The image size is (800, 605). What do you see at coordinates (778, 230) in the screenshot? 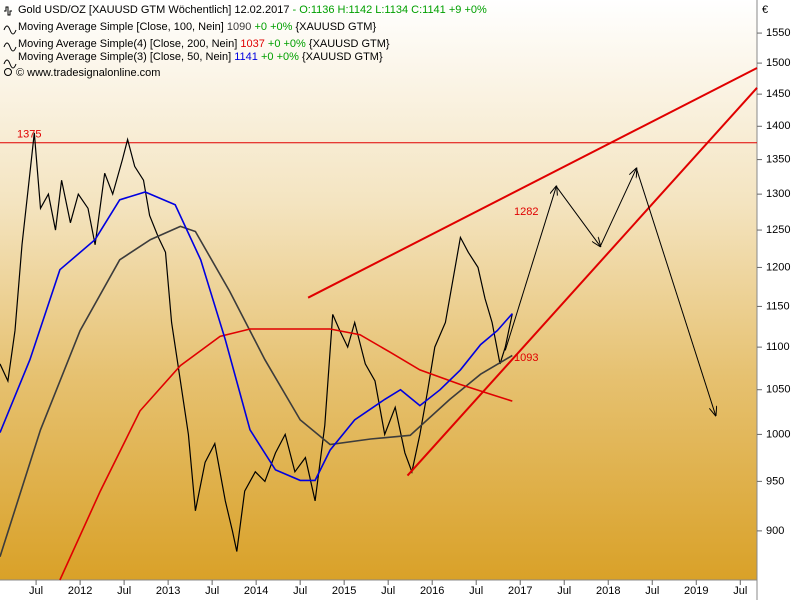
I see `y-tick-label: 1250` at bounding box center [778, 230].